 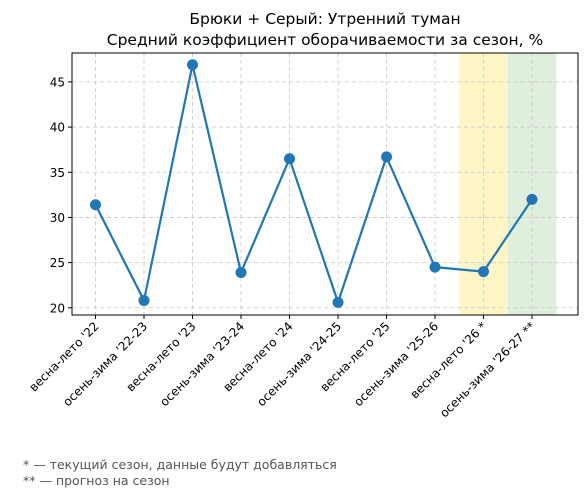 I want to click on x-tick-label-9: осень-зима '26-27 **, so click(x=487, y=369).